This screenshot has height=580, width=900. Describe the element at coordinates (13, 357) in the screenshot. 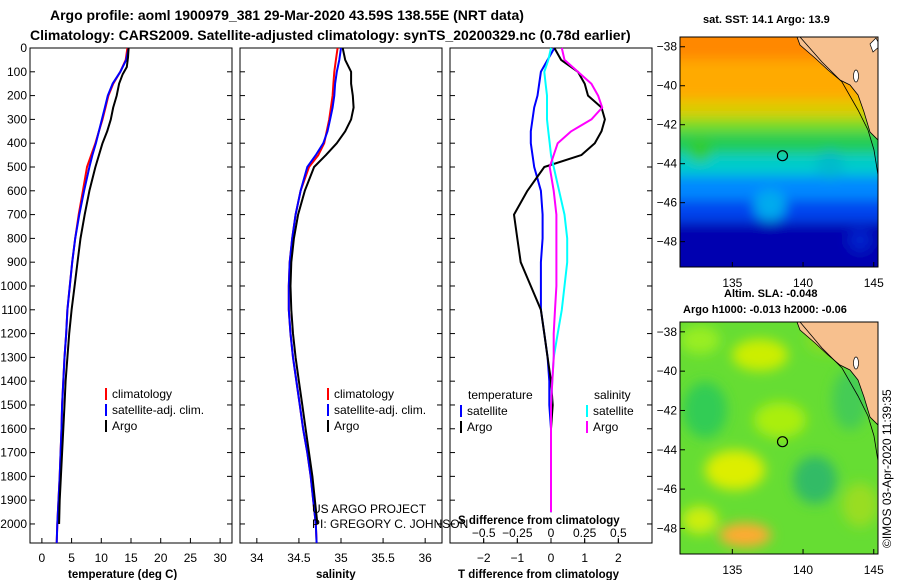

I see `y-tick-label: 1300` at that location.